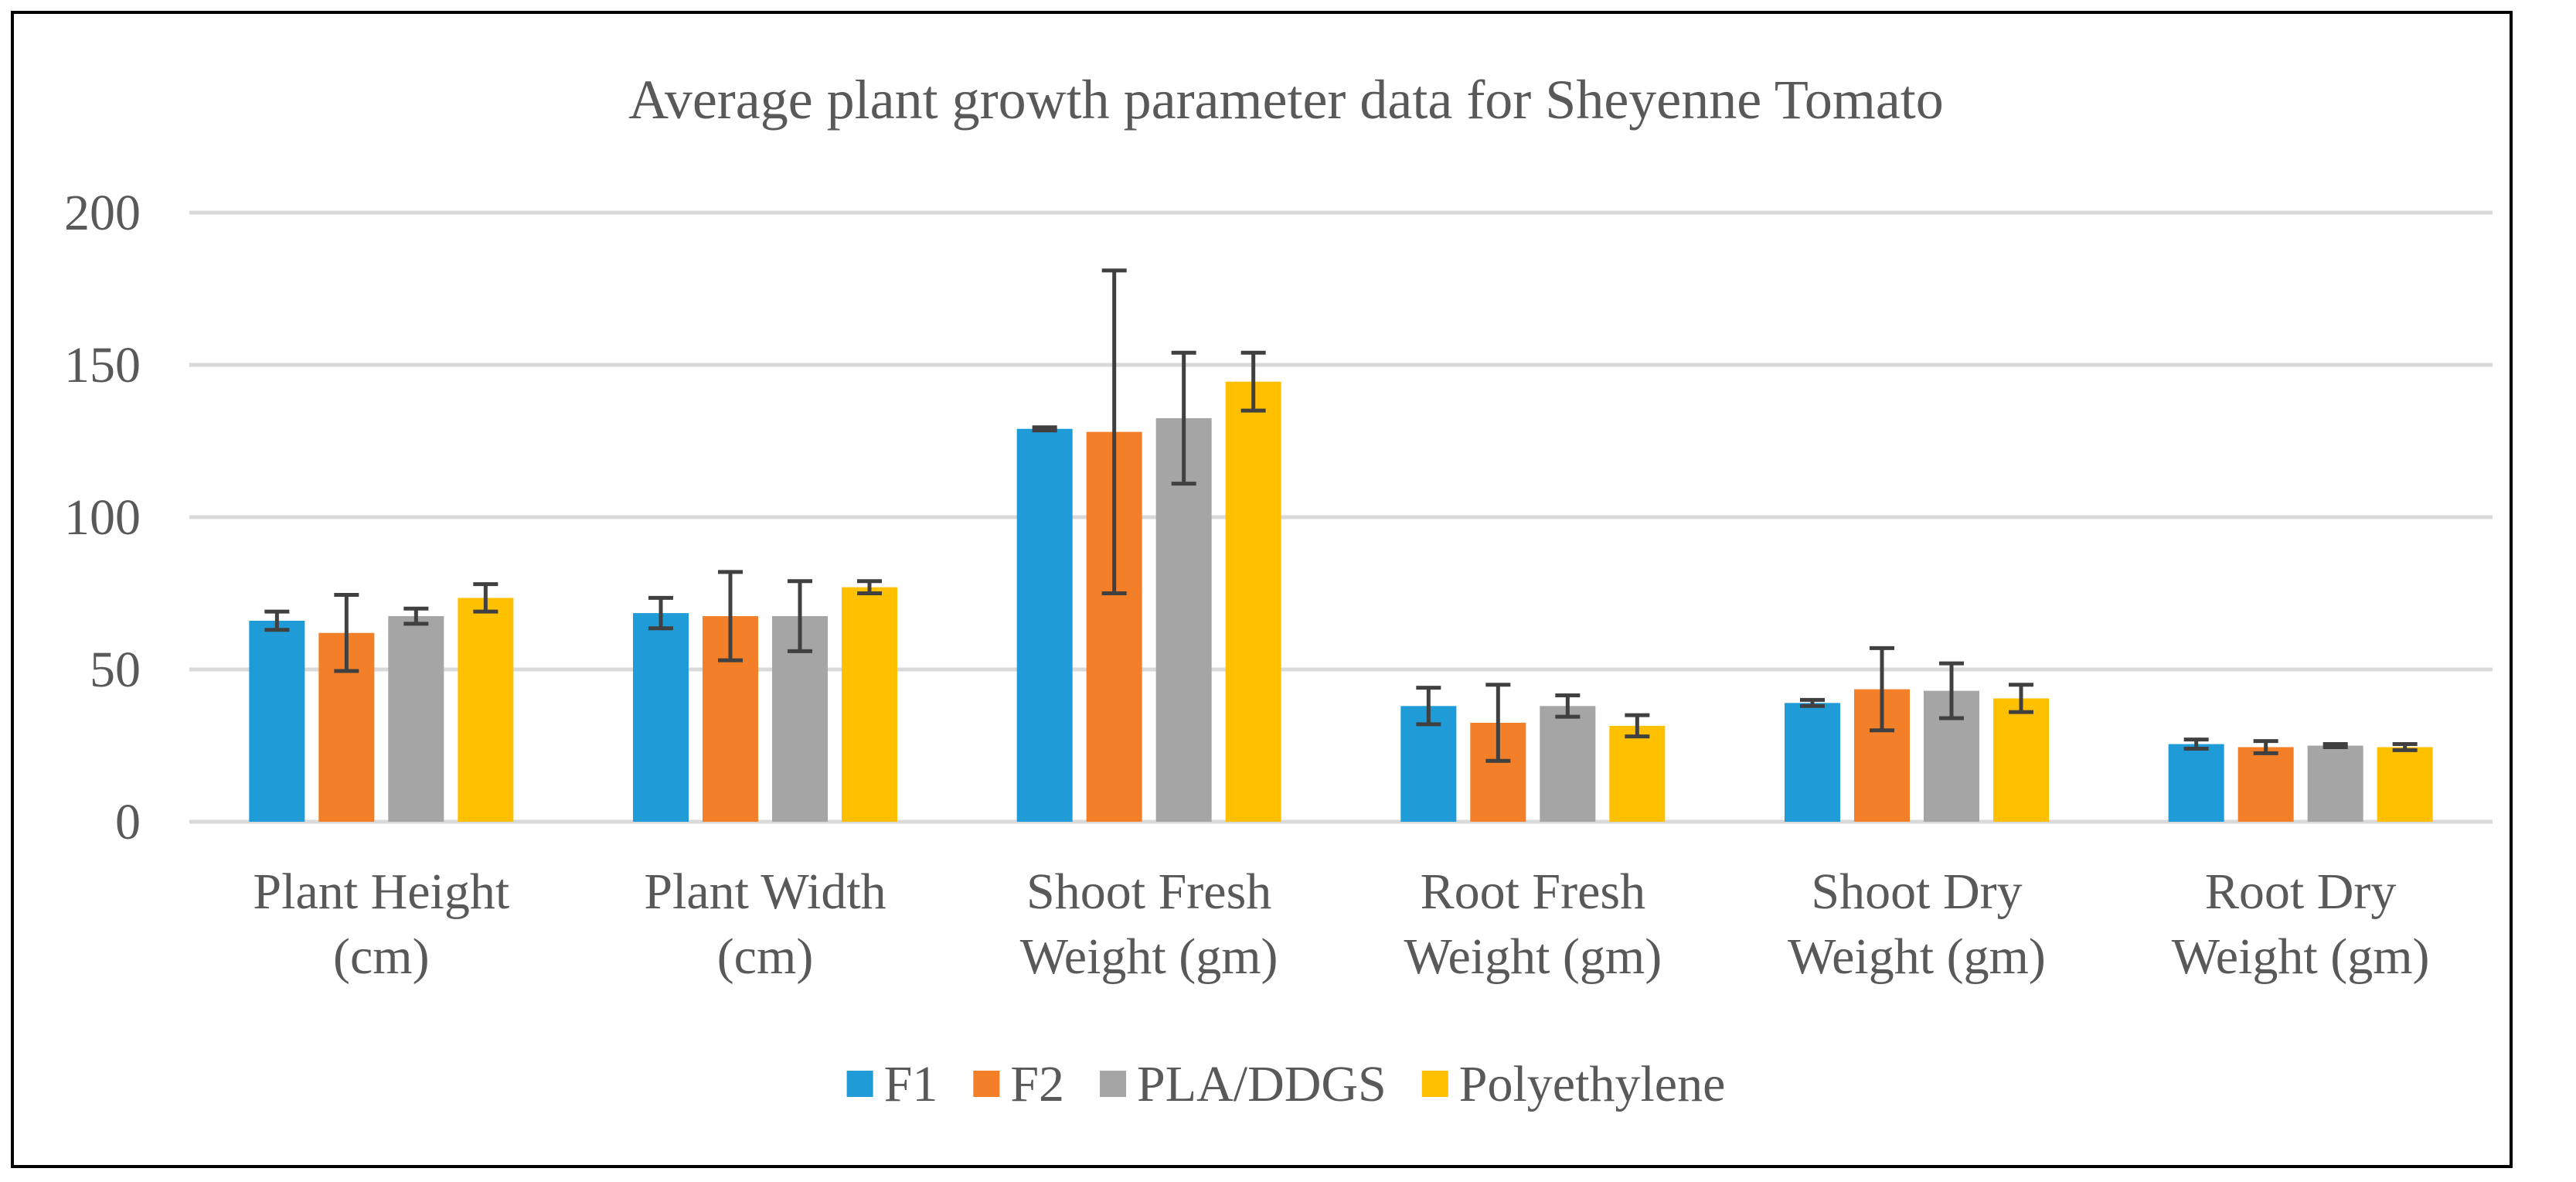 This screenshot has width=2576, height=1182. Describe the element at coordinates (1916, 892) in the screenshot. I see `category-label: Shoot Dry` at that location.